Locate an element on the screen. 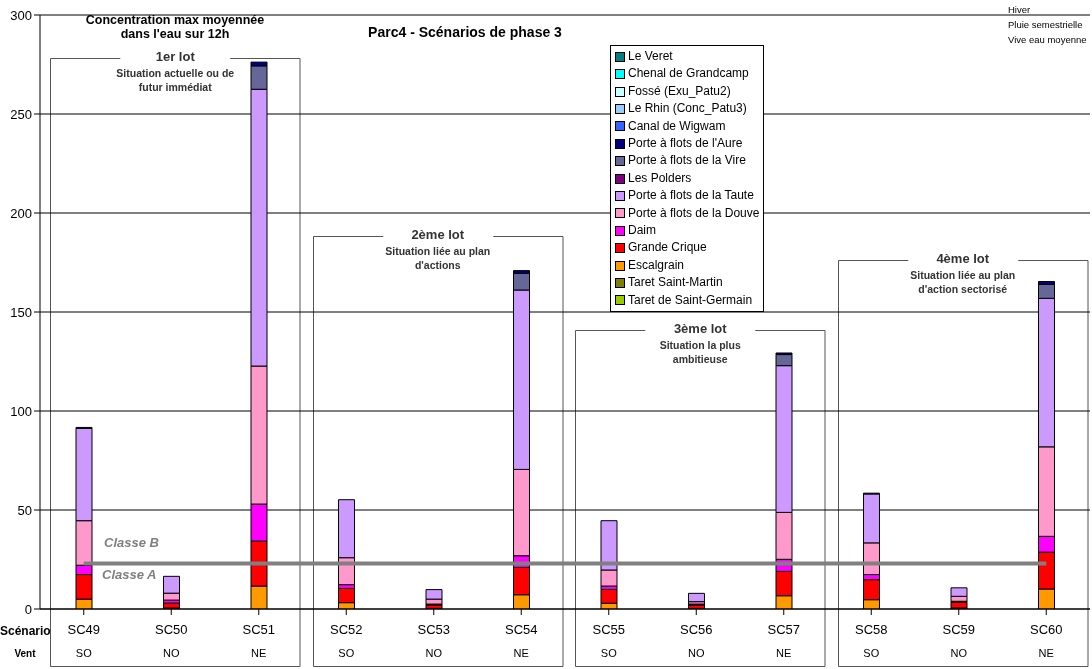  x-tick-label: SC59 is located at coordinates (959, 630).